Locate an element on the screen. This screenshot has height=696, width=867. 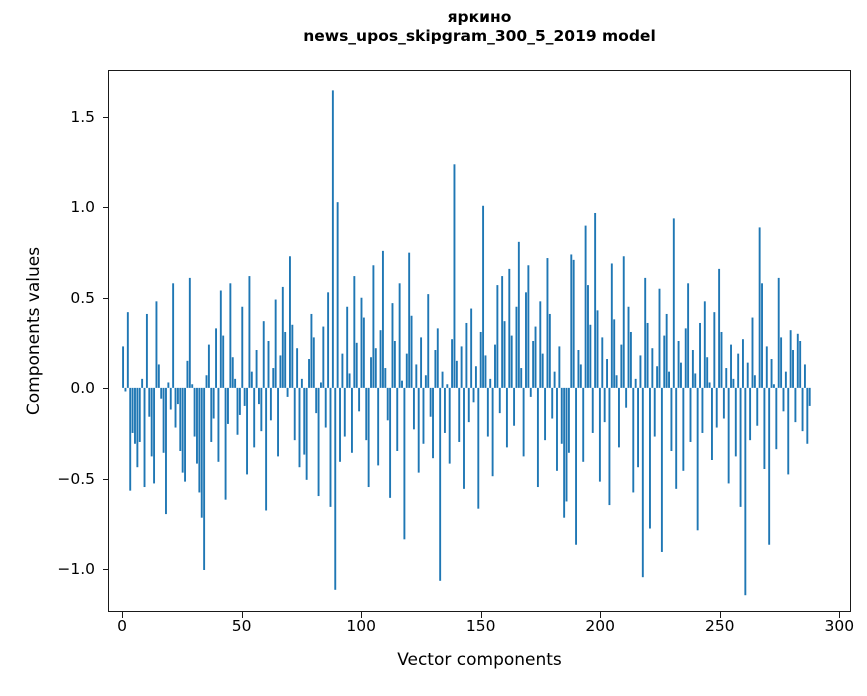
x-tick-label: 200 is located at coordinates (600, 626).